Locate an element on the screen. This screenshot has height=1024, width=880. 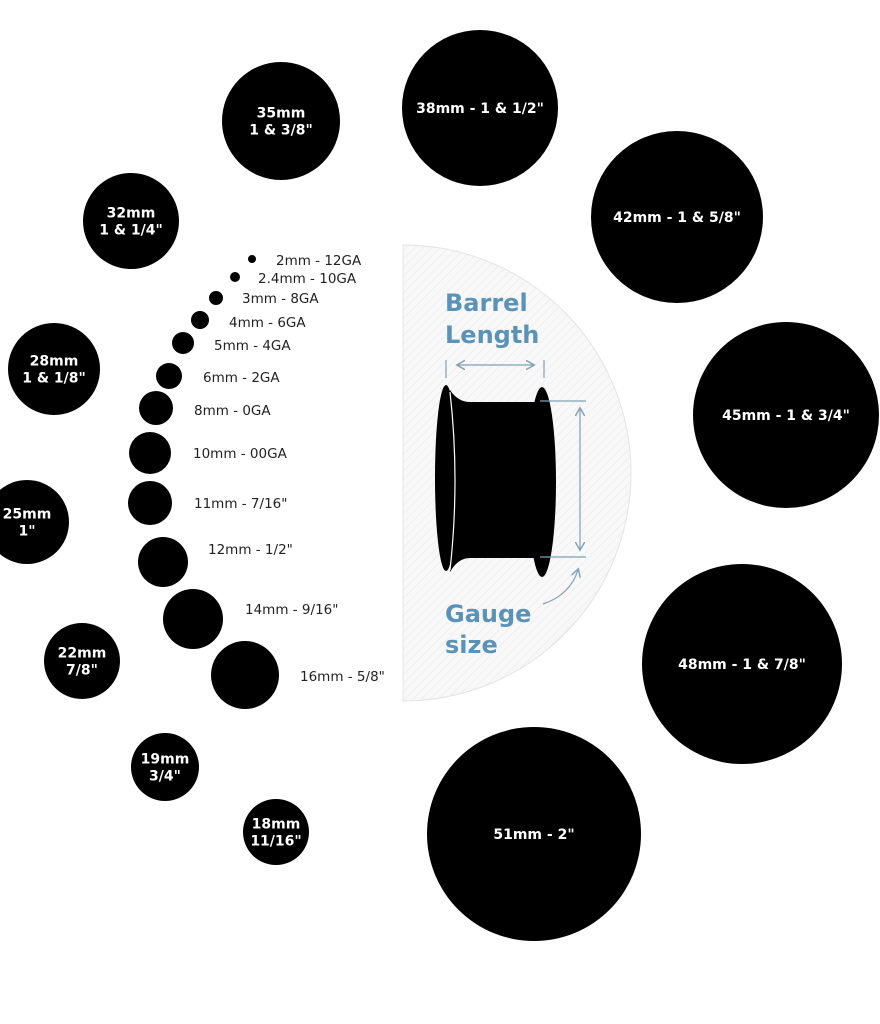
gauge-label: 32mm is located at coordinates (131, 214).